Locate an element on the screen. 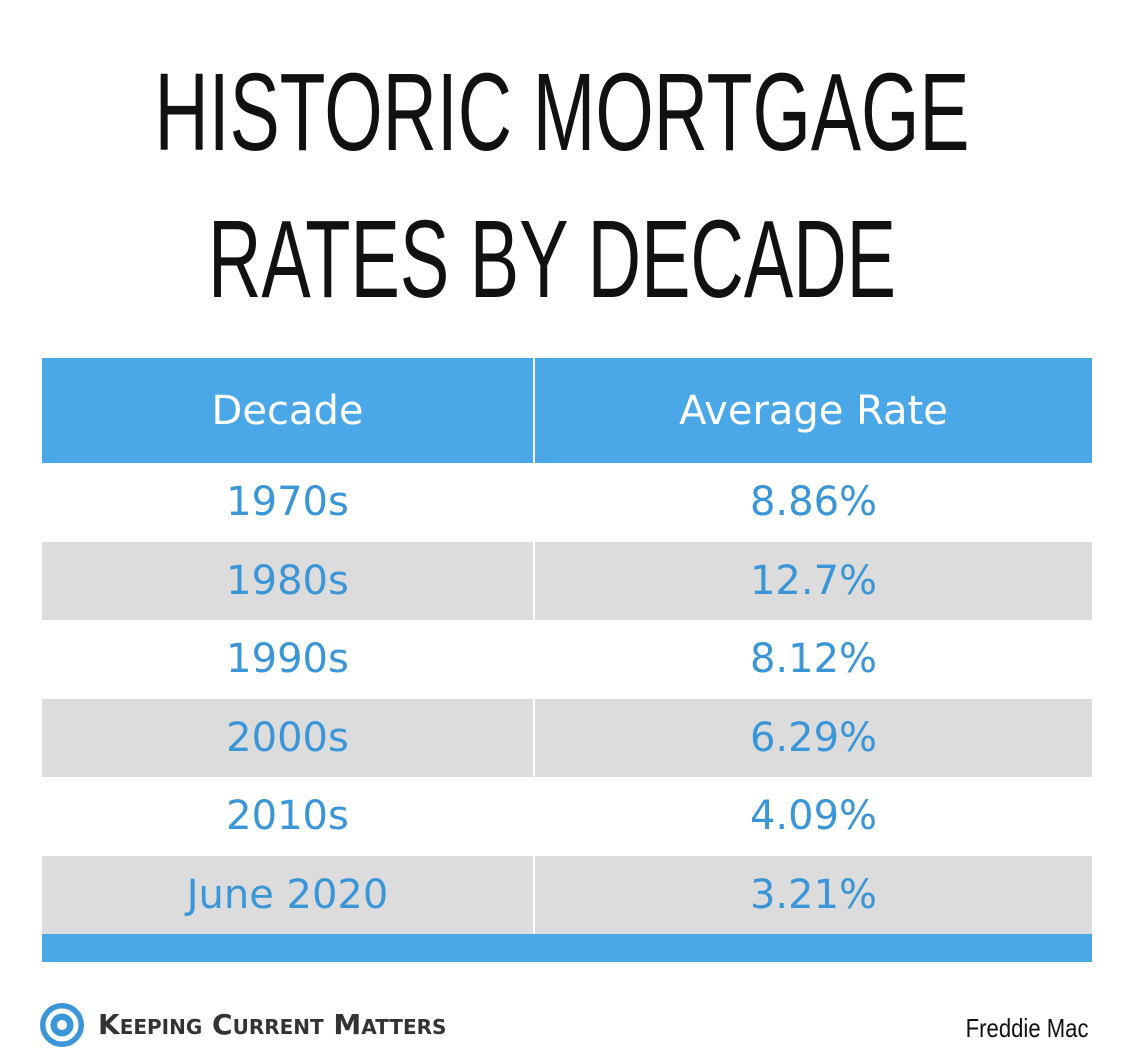 The width and height of the screenshot is (1125, 1048). title-line: RATES BY DECADE is located at coordinates (552, 259).